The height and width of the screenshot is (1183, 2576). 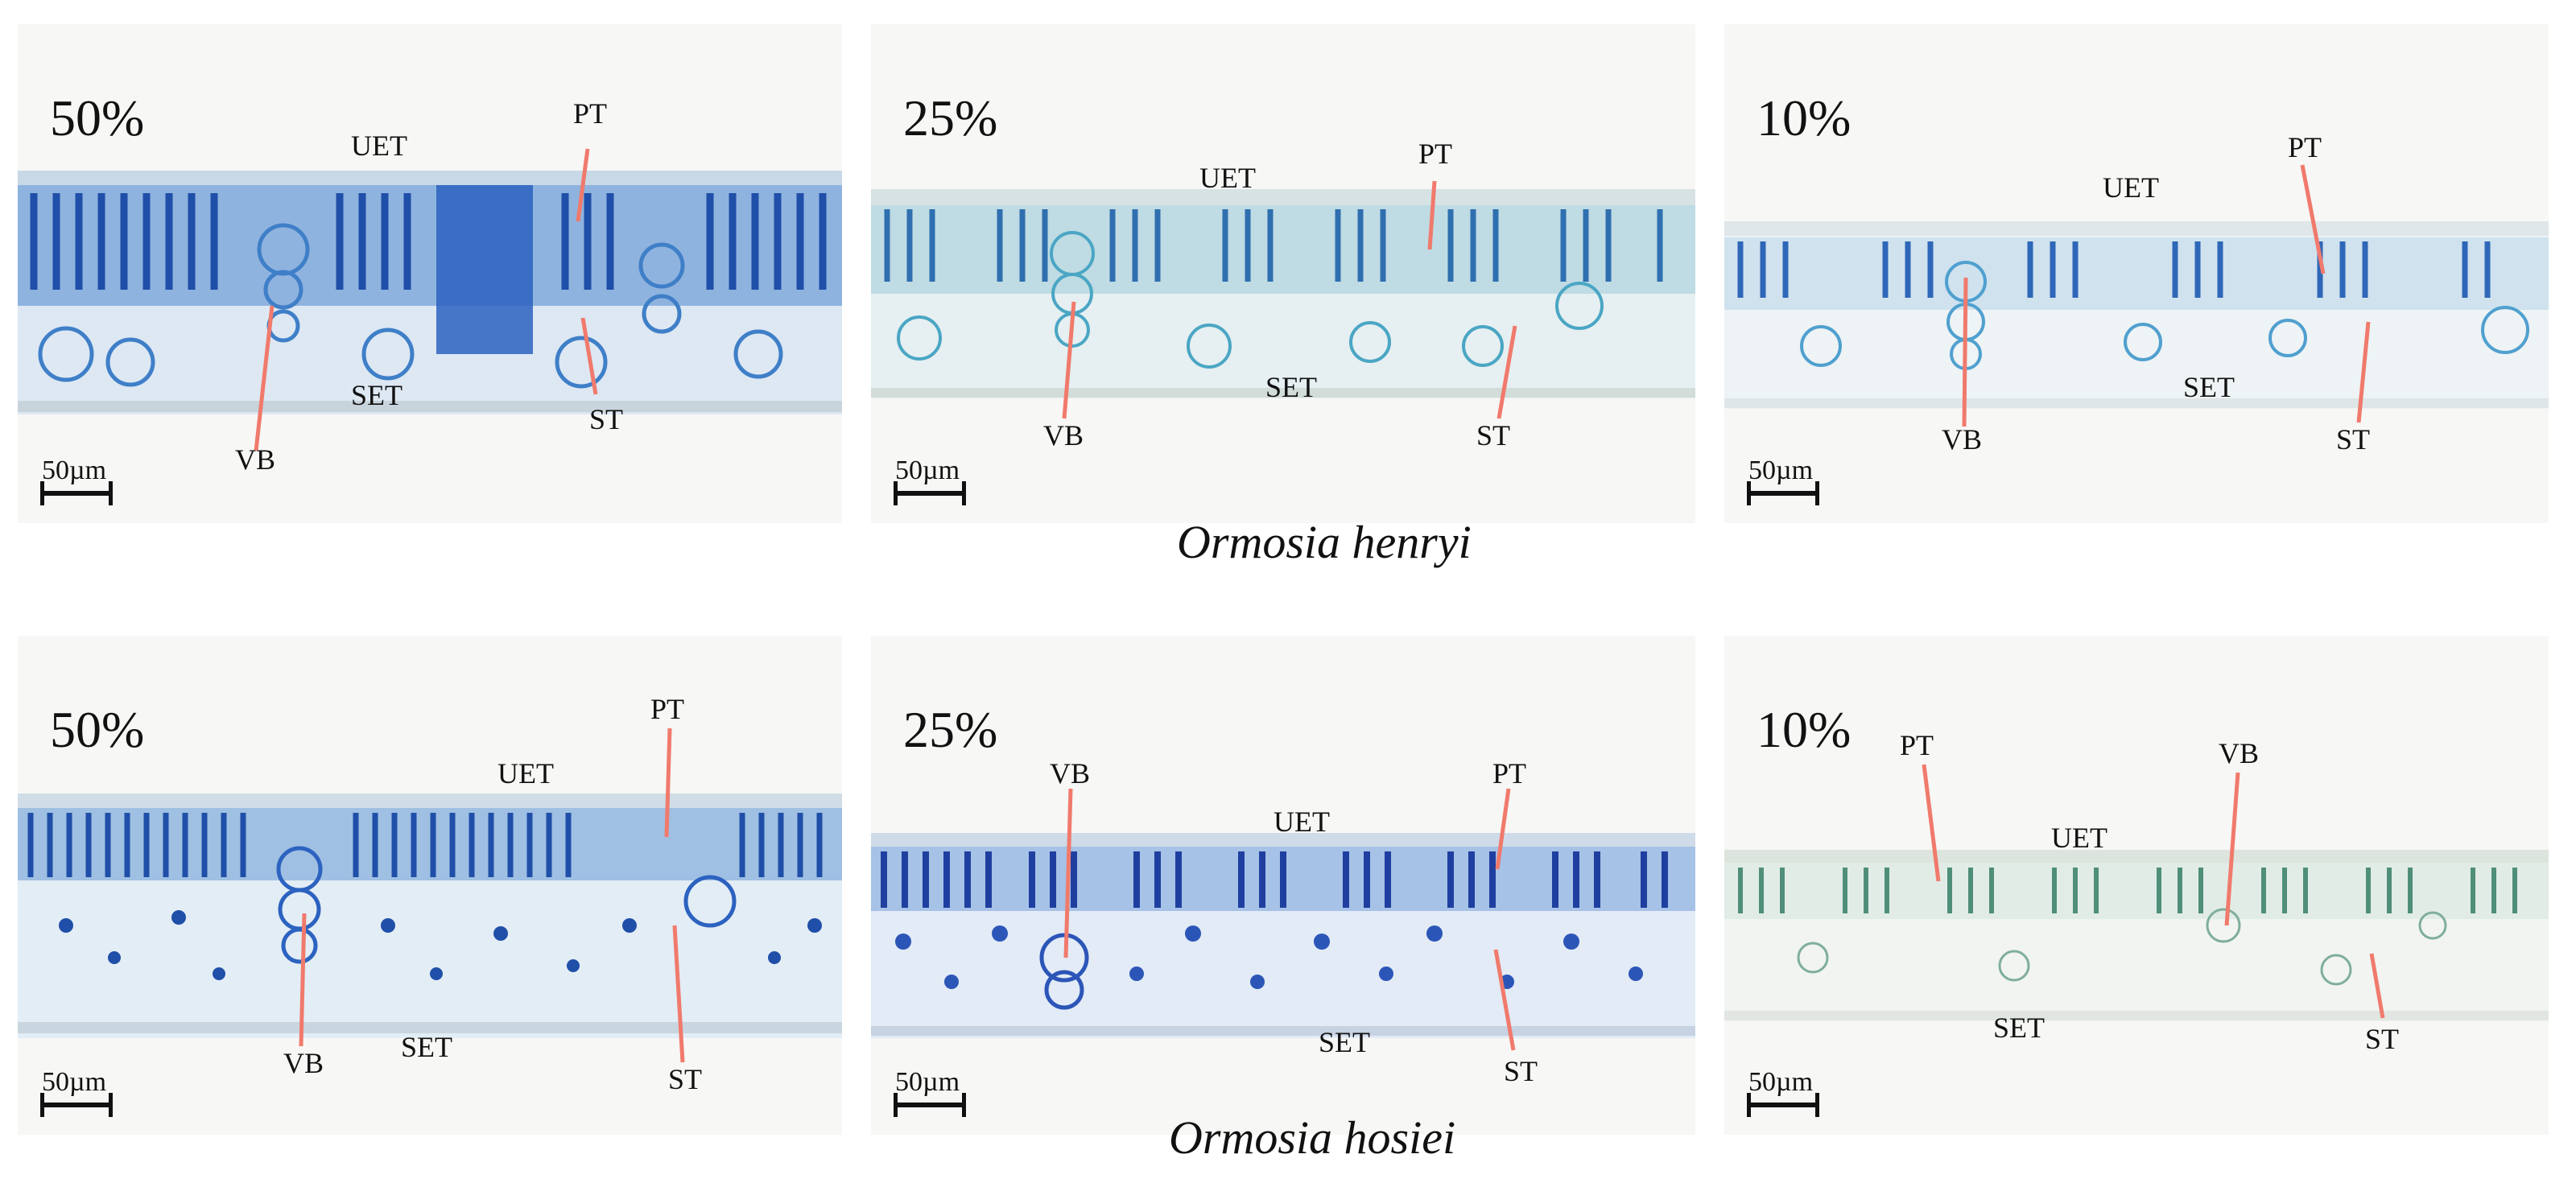 I want to click on species-caption-henryi: Ormosia henryi, so click(x=1324, y=542).